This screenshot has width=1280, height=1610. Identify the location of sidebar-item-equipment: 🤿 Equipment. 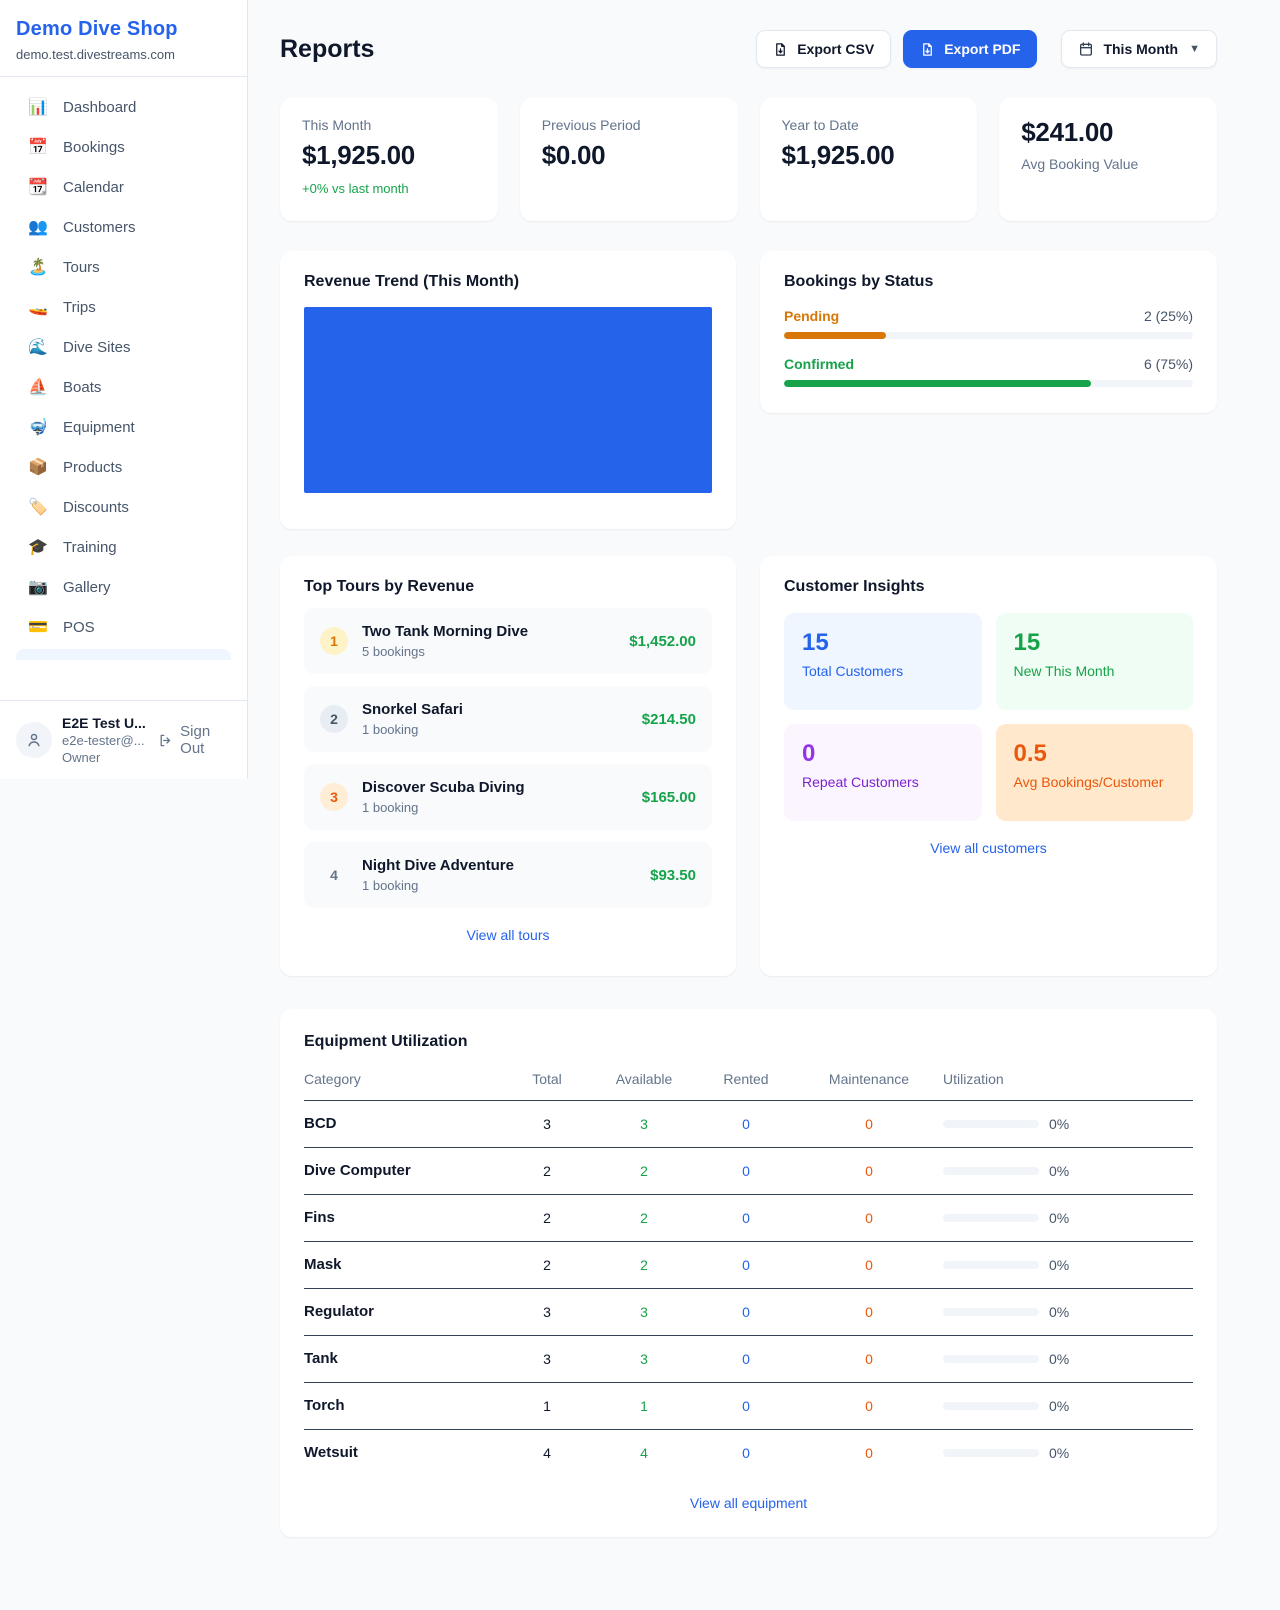
(81, 427).